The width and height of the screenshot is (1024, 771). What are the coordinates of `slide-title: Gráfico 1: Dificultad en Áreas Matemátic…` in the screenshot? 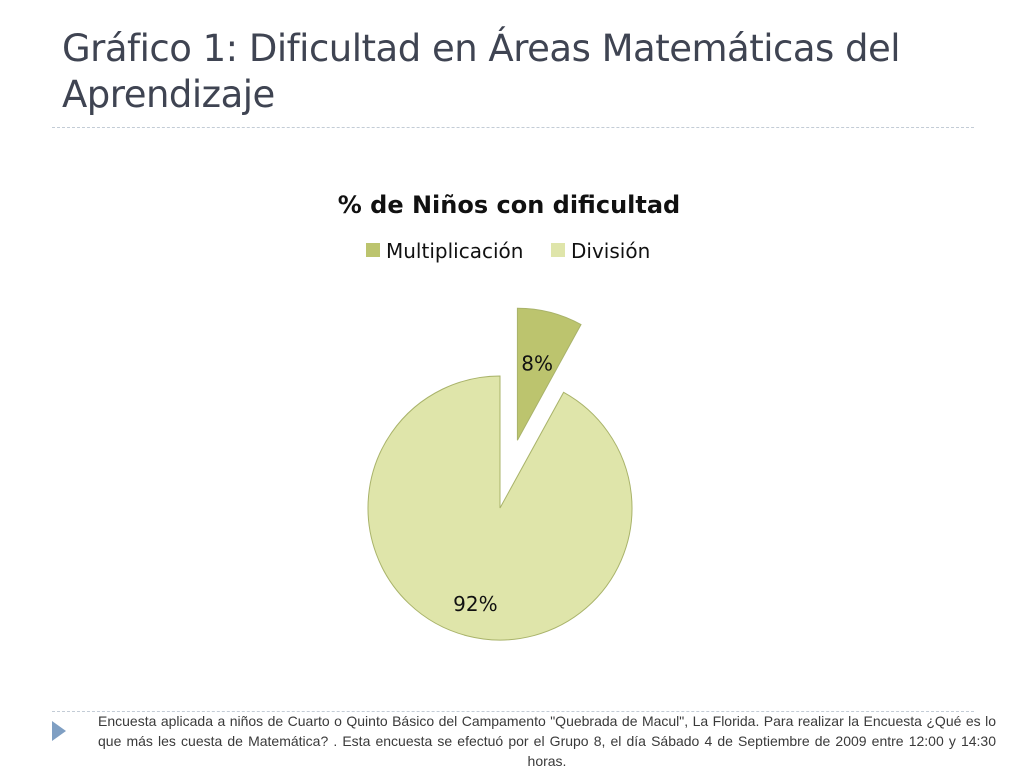 It's located at (481, 71).